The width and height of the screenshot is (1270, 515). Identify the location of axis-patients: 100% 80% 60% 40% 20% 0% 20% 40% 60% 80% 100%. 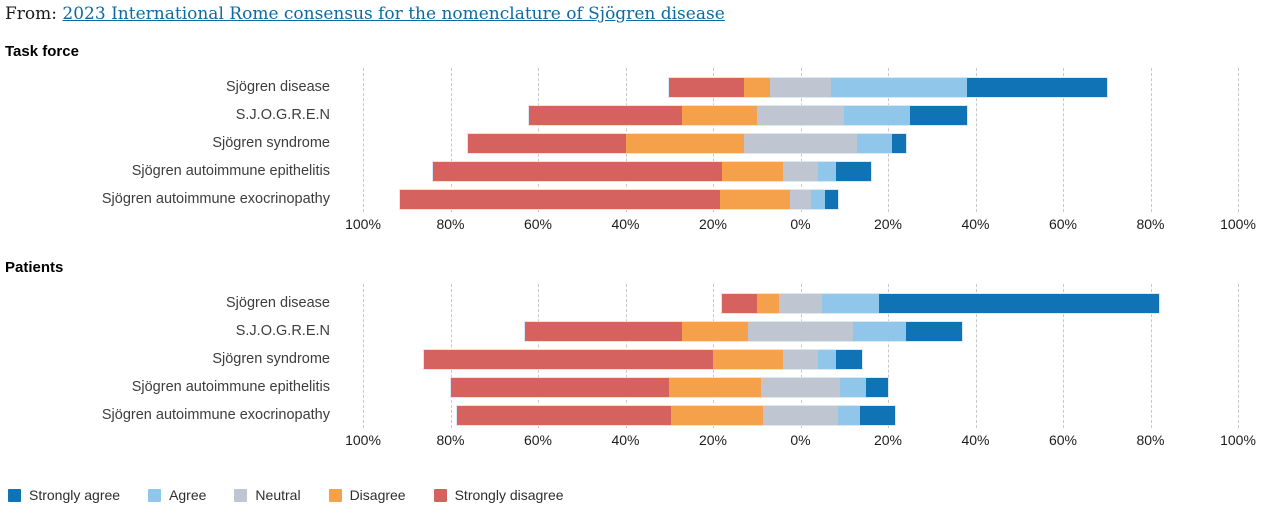
(635, 441).